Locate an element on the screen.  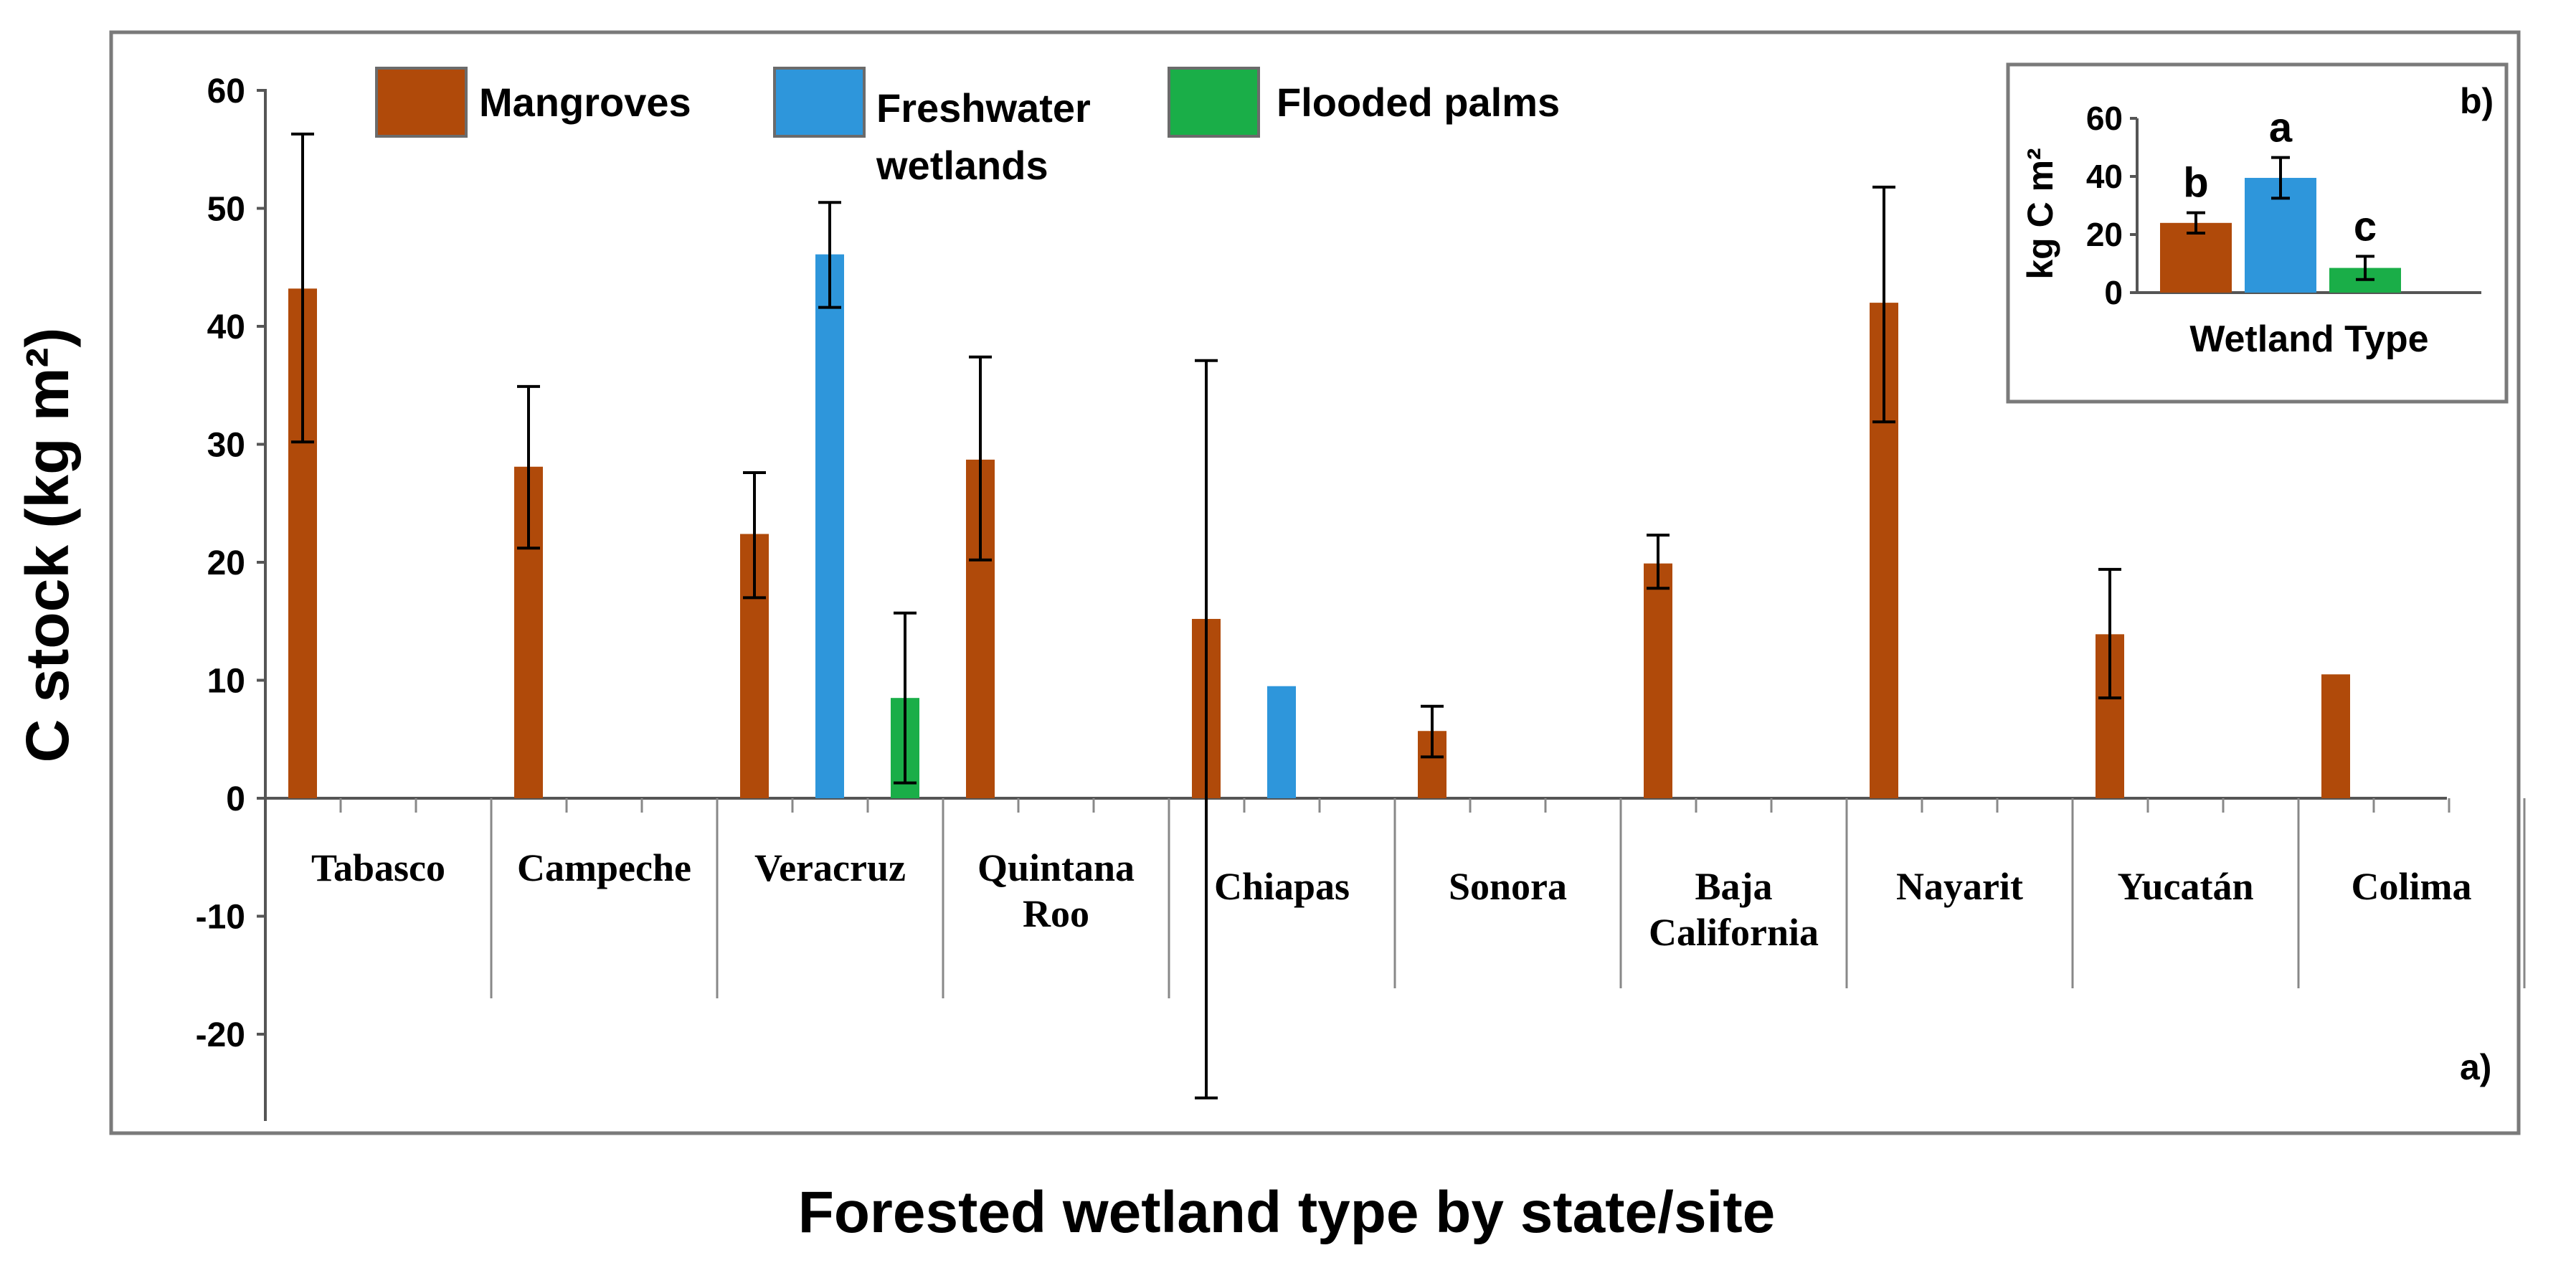
category-label-campeche: Campeche is located at coordinates (604, 867).